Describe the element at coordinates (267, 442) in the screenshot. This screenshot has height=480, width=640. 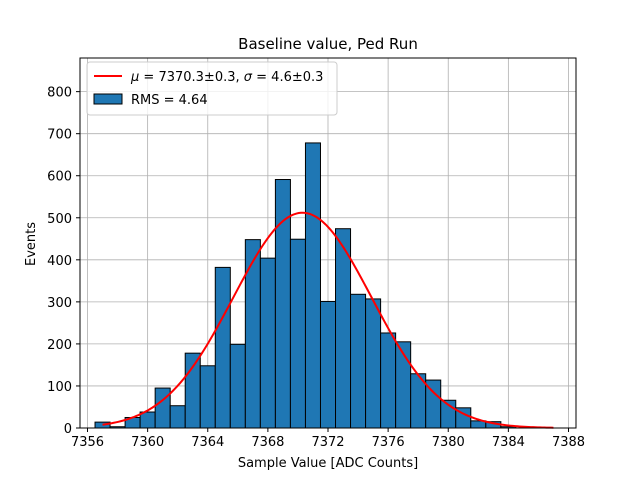
I see `x-tick-label-3: 7368` at that location.